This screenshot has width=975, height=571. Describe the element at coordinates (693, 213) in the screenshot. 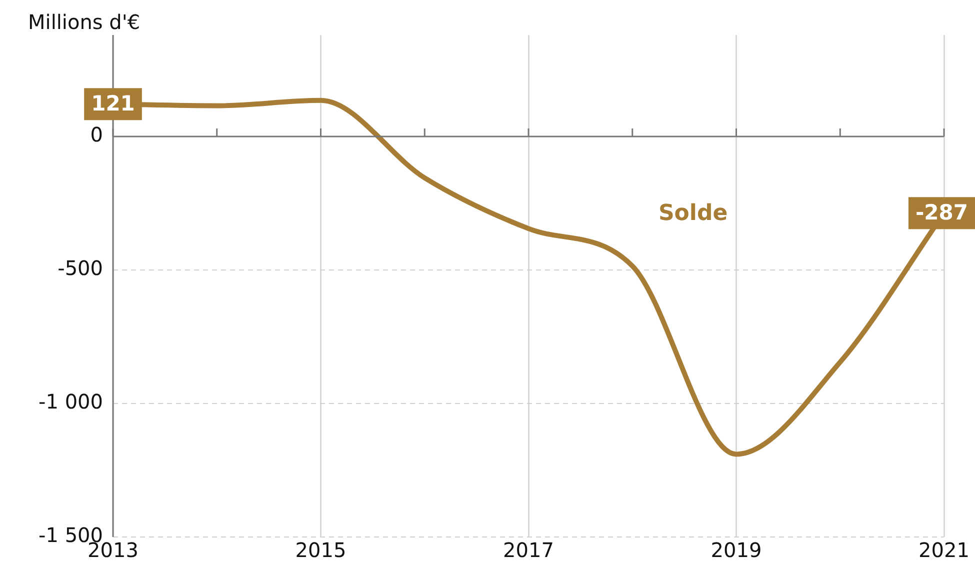

I see `text: Solde` at that location.